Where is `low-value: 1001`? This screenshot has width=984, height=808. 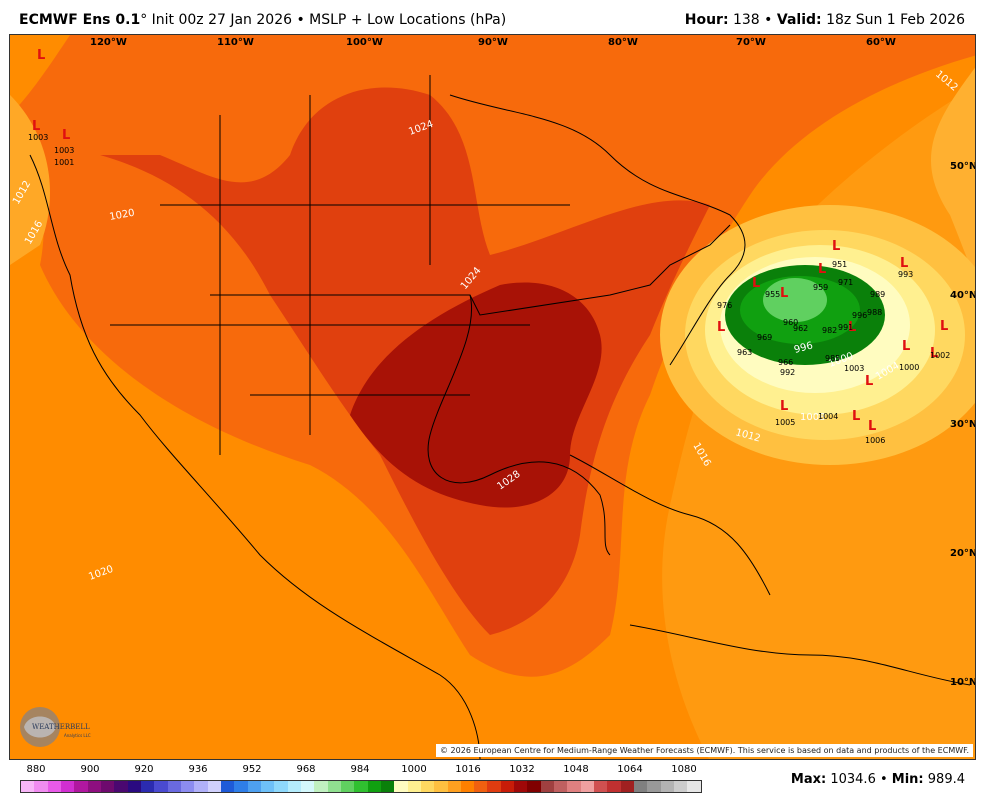
low-value: 1001 is located at coordinates (64, 162).